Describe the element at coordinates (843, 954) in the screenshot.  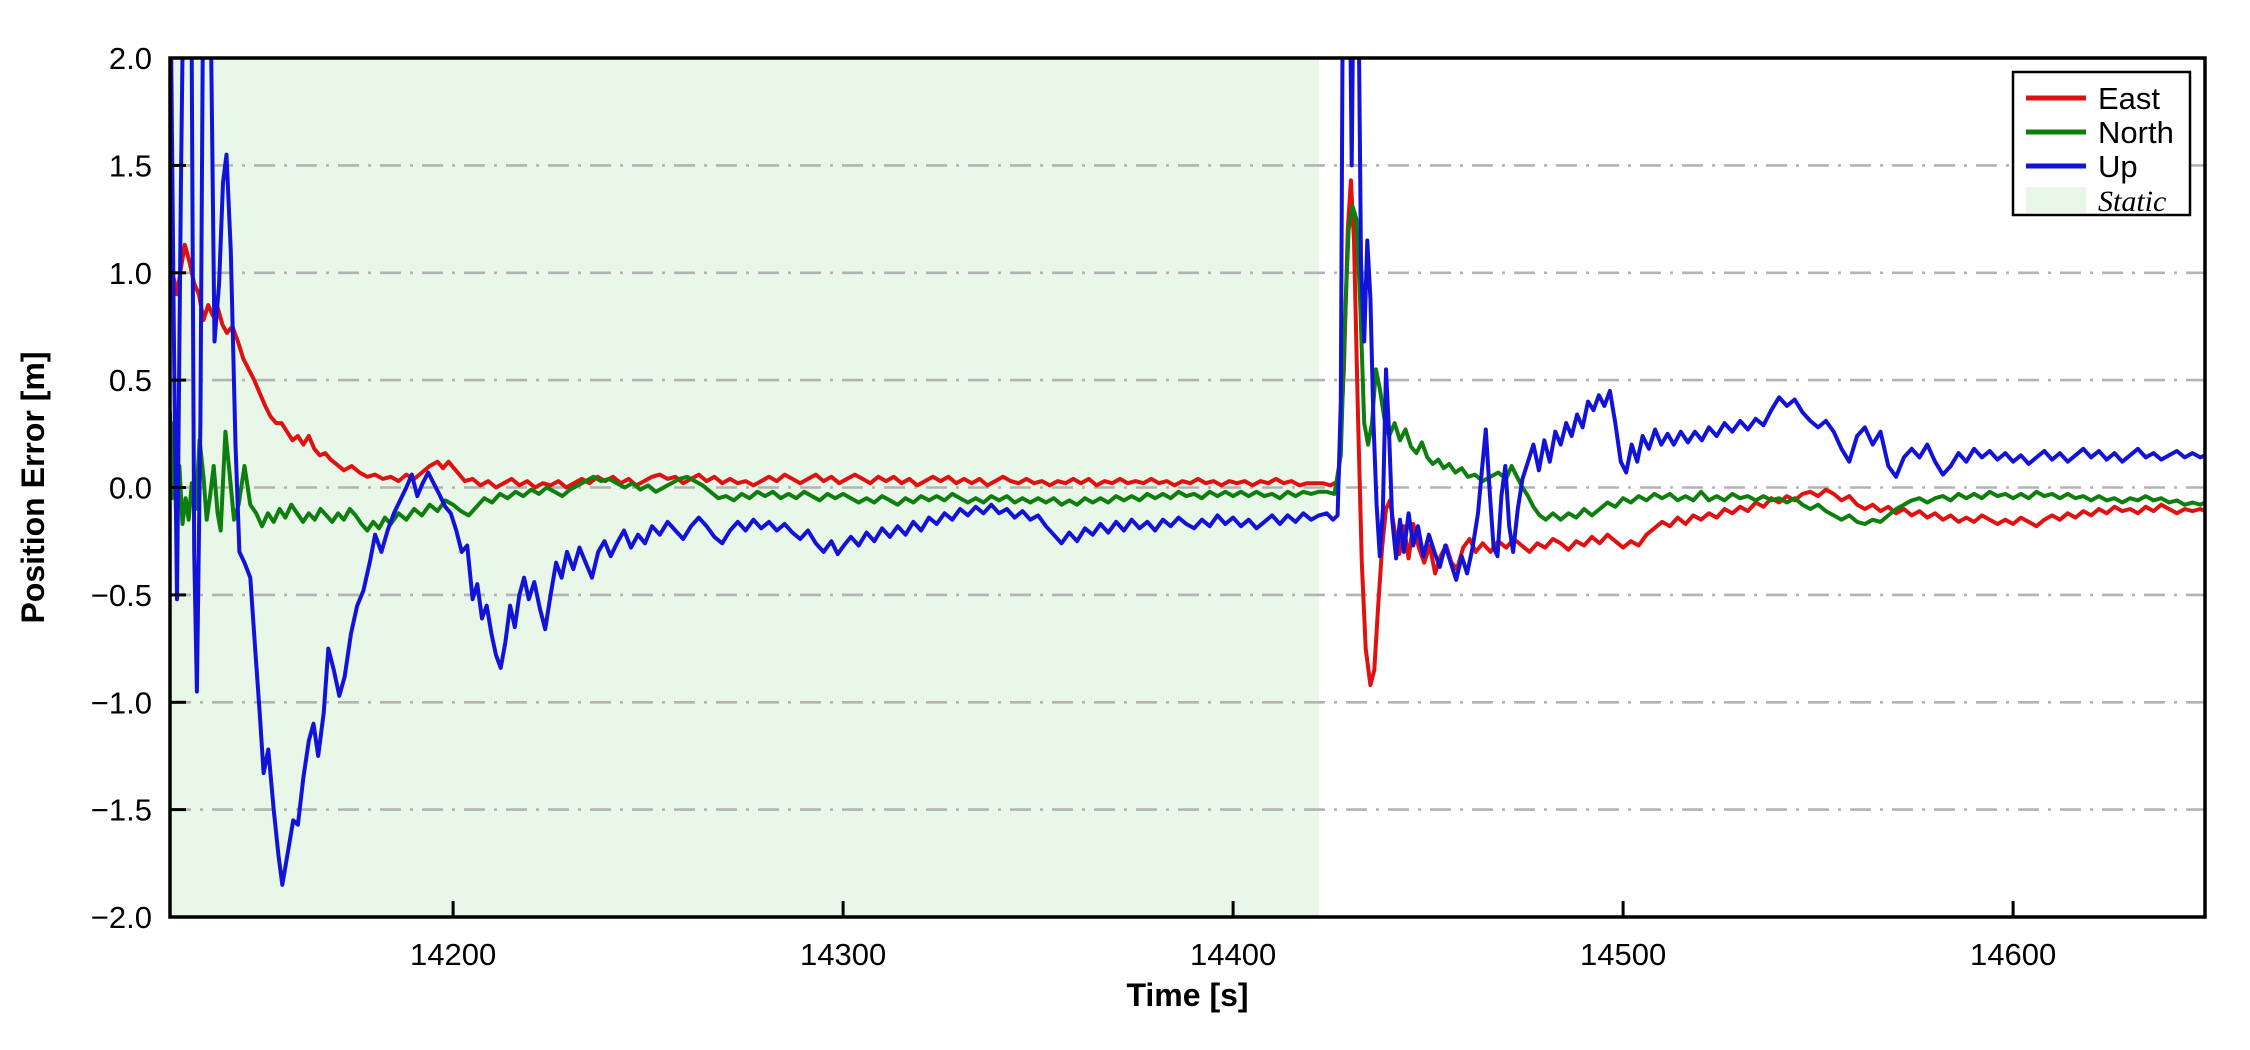
I see `x-tick-label: 14300` at that location.